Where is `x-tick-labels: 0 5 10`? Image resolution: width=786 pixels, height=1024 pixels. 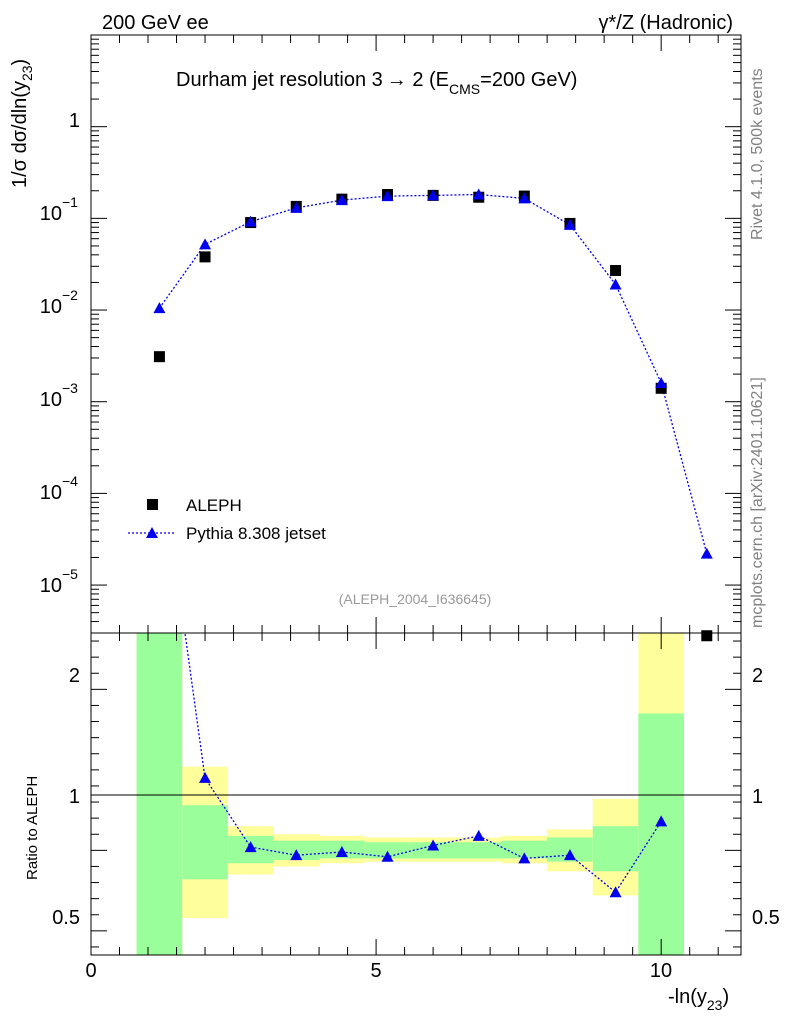 x-tick-labels: 0 5 10 is located at coordinates (378, 971).